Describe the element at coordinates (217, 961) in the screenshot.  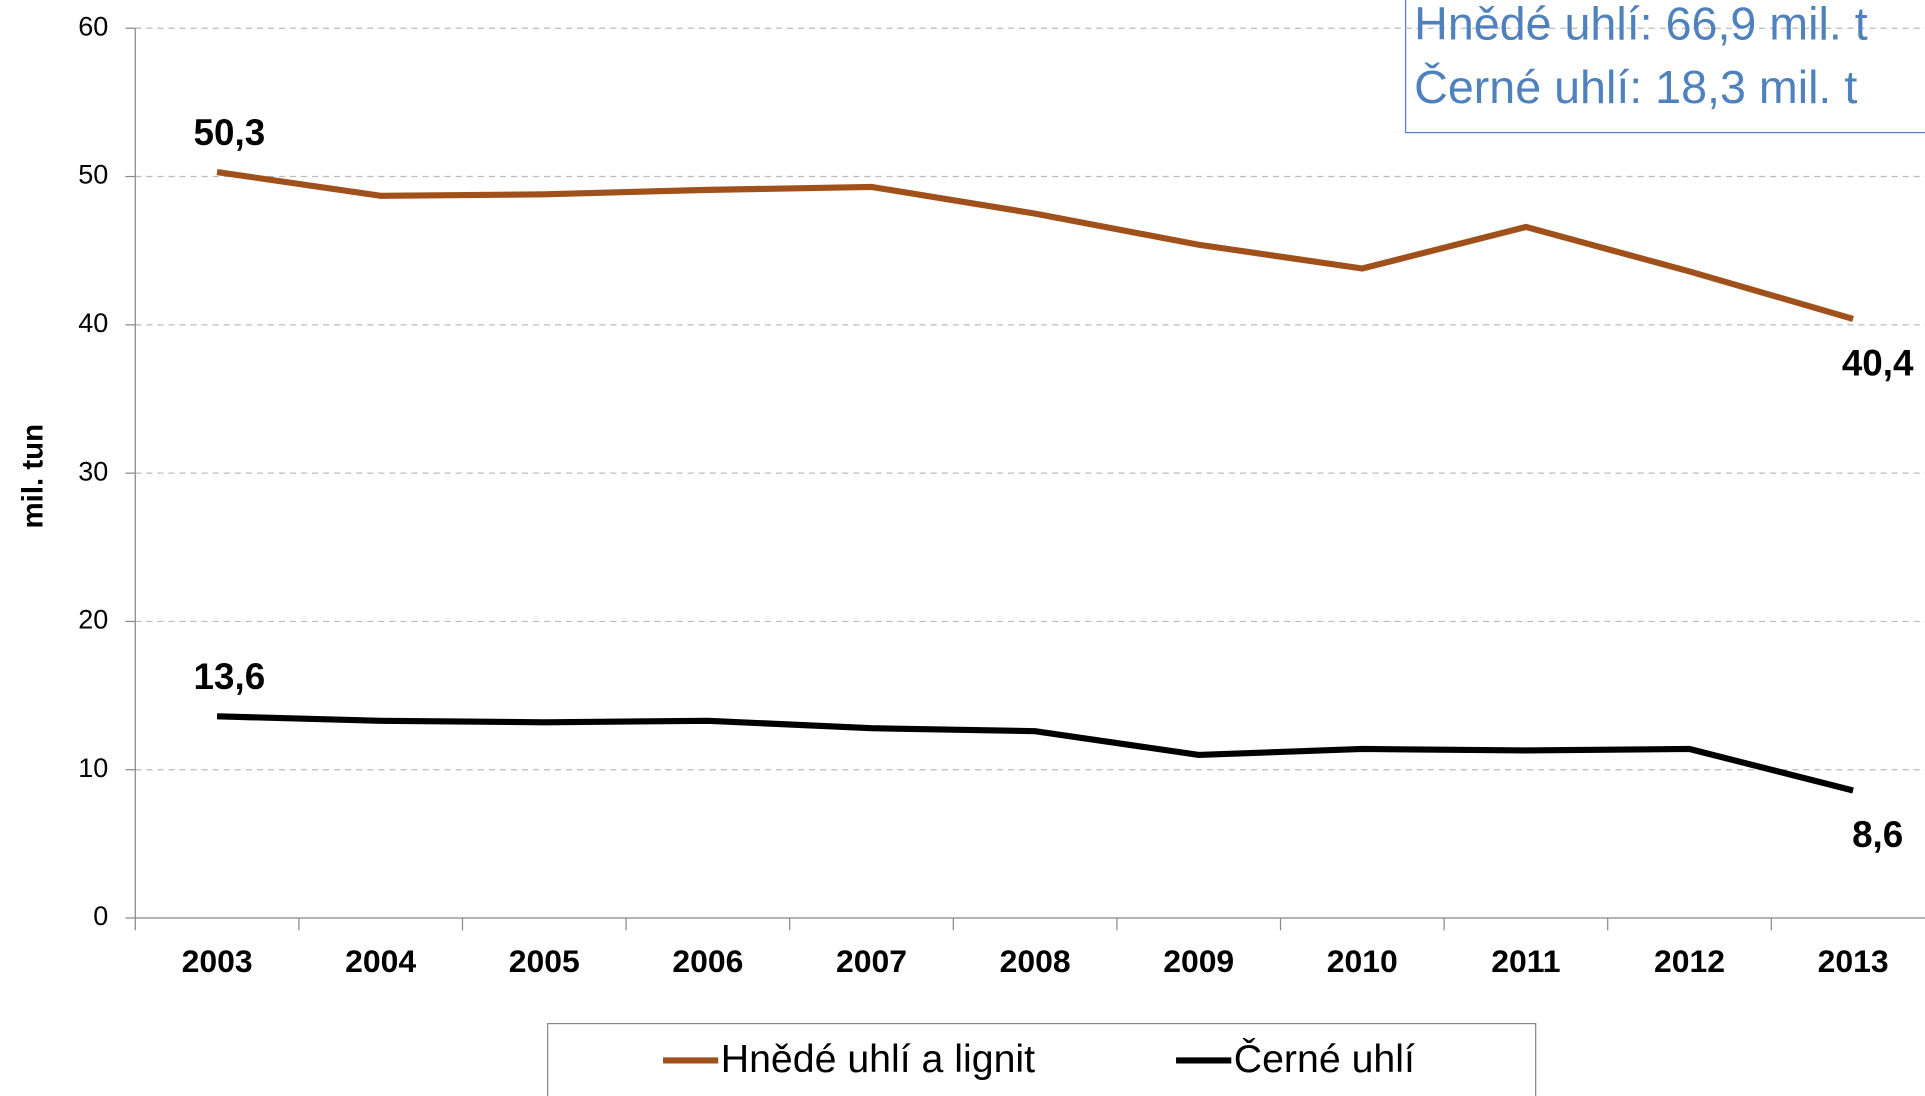
I see `x-tick-label: 2003` at that location.